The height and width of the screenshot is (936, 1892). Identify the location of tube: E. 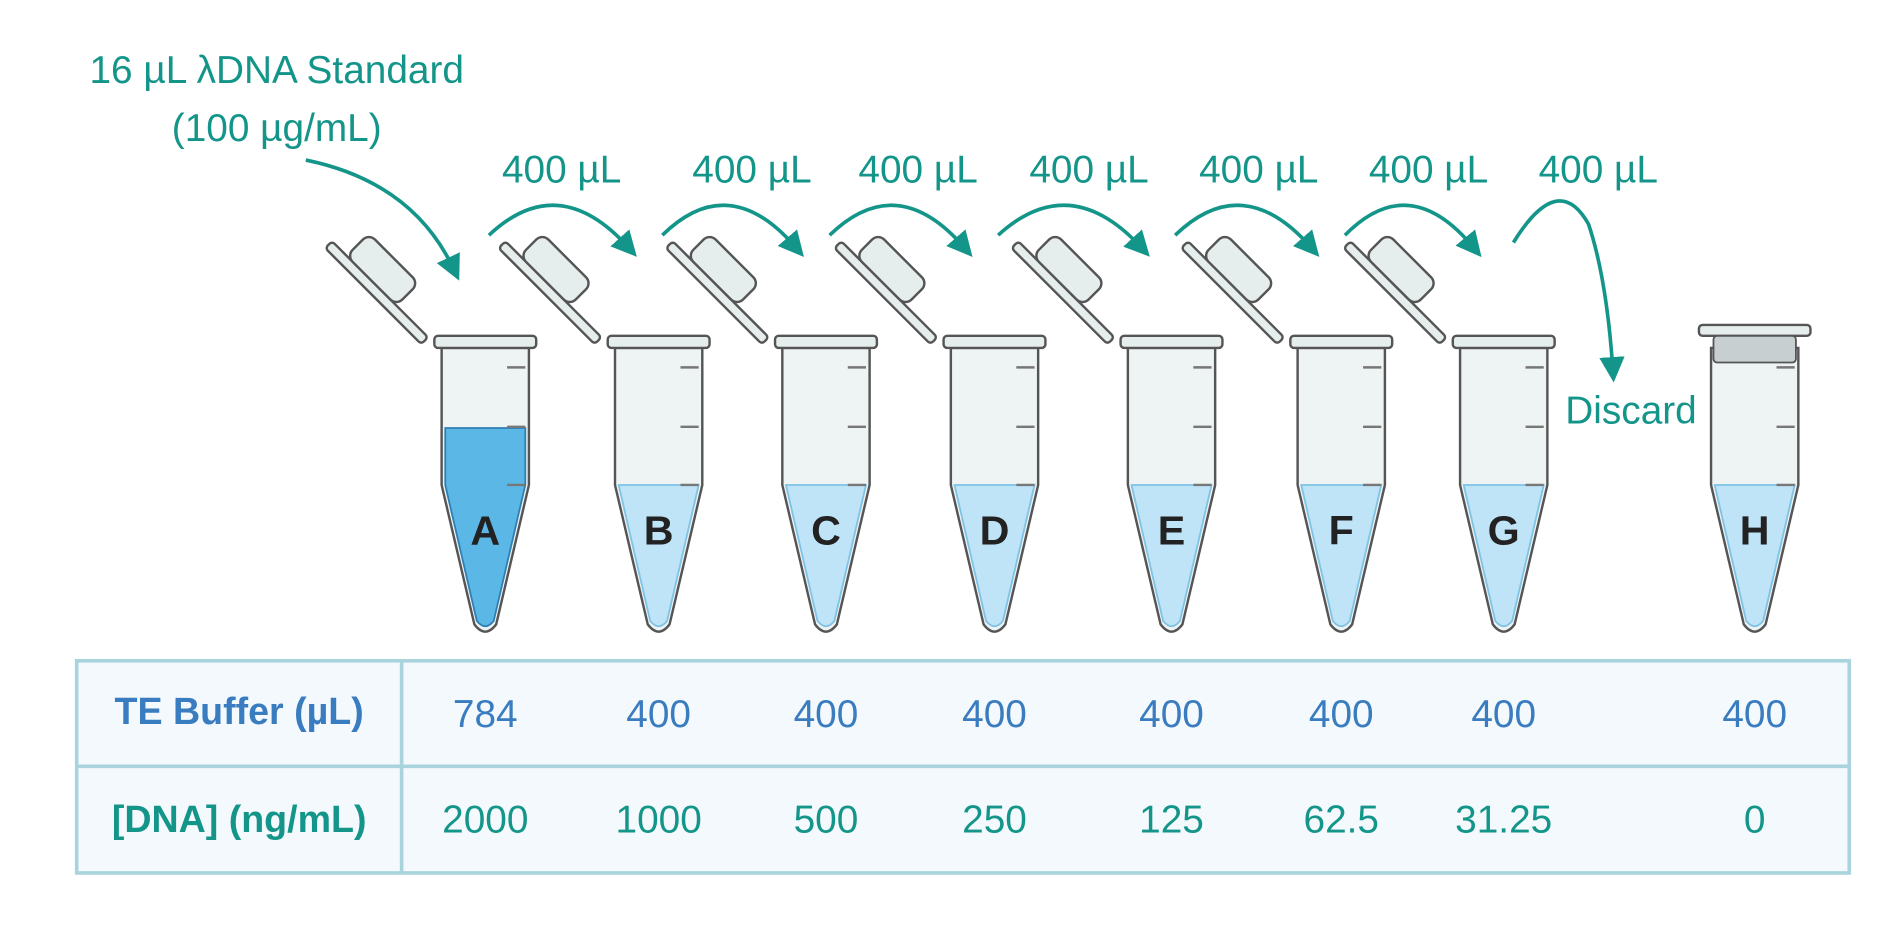
(1117, 434).